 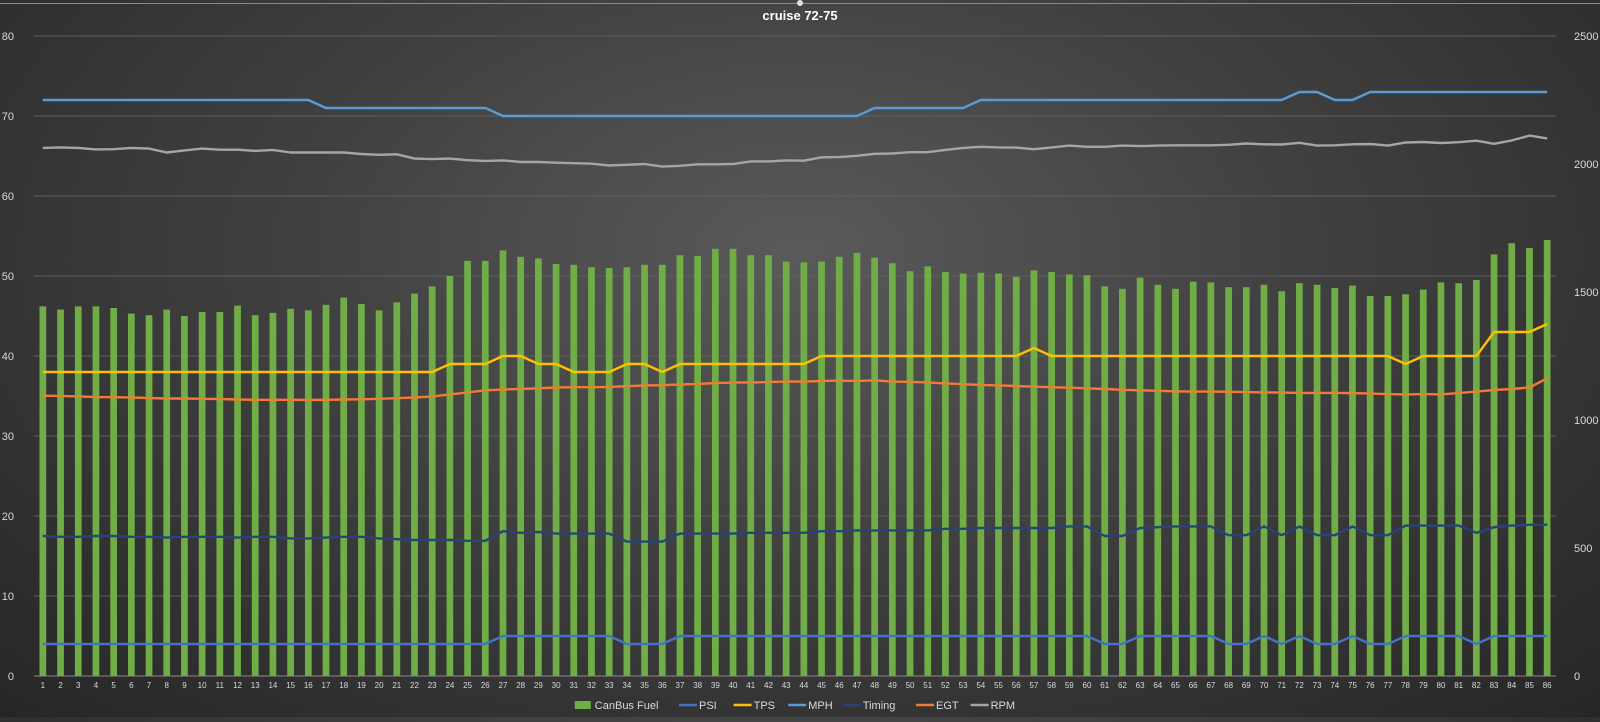 I want to click on x-tick-label: 18, so click(x=343, y=685).